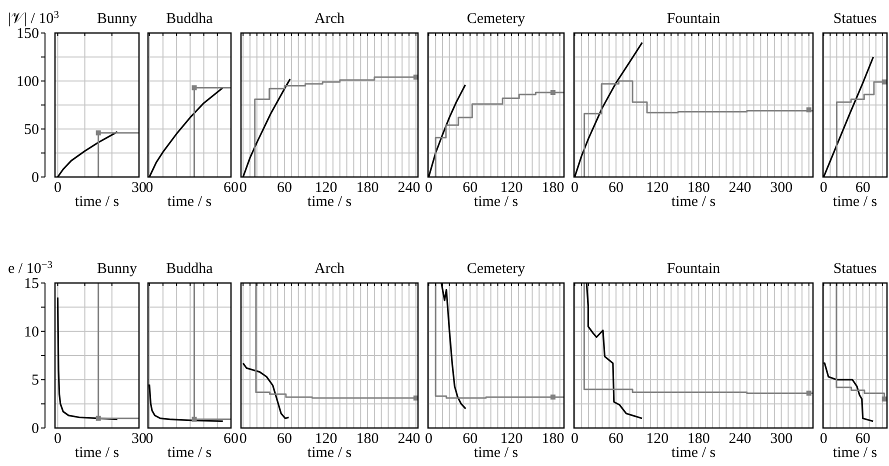  What do you see at coordinates (31, 130) in the screenshot?
I see `y-tick-label: 50` at bounding box center [31, 130].